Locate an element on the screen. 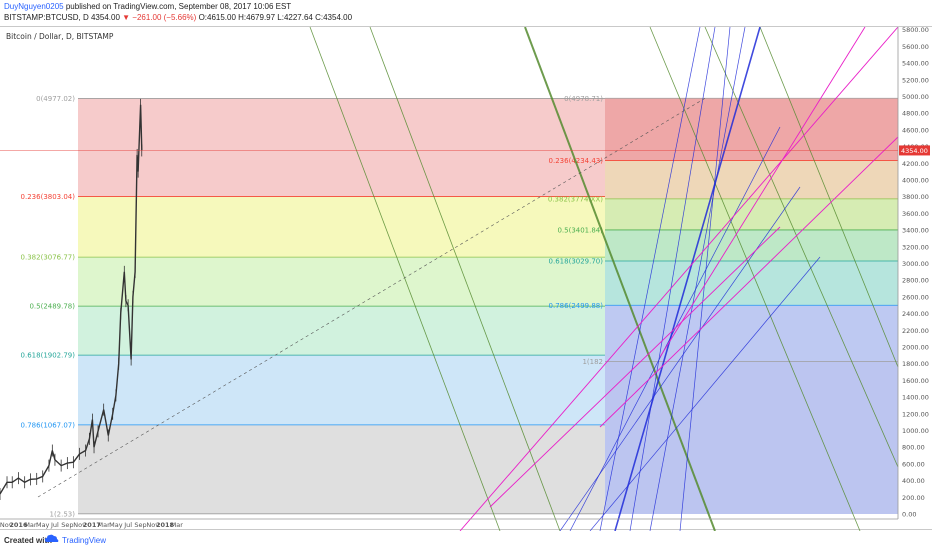  y-tick-label: 5800.00 is located at coordinates (915, 30).